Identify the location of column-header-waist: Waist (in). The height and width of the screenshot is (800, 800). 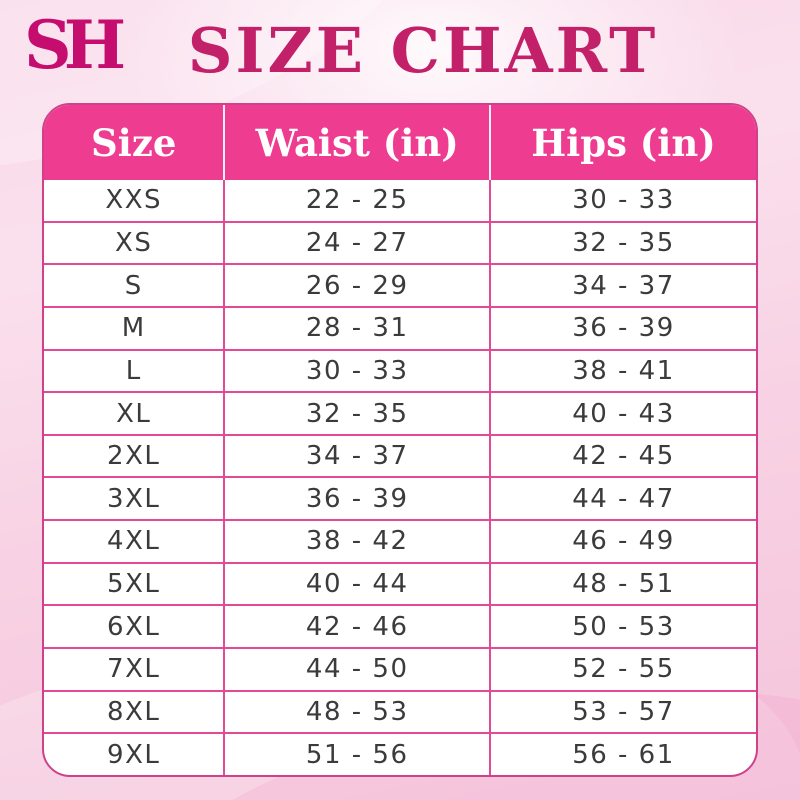
(356, 142).